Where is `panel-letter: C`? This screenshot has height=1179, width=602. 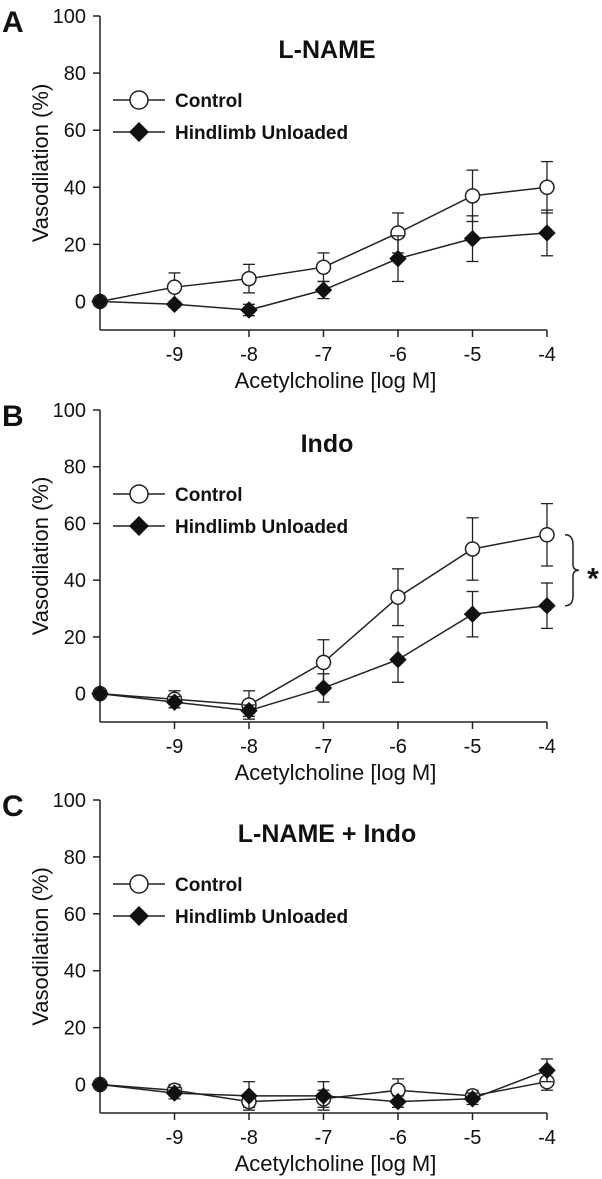 panel-letter: C is located at coordinates (13, 806).